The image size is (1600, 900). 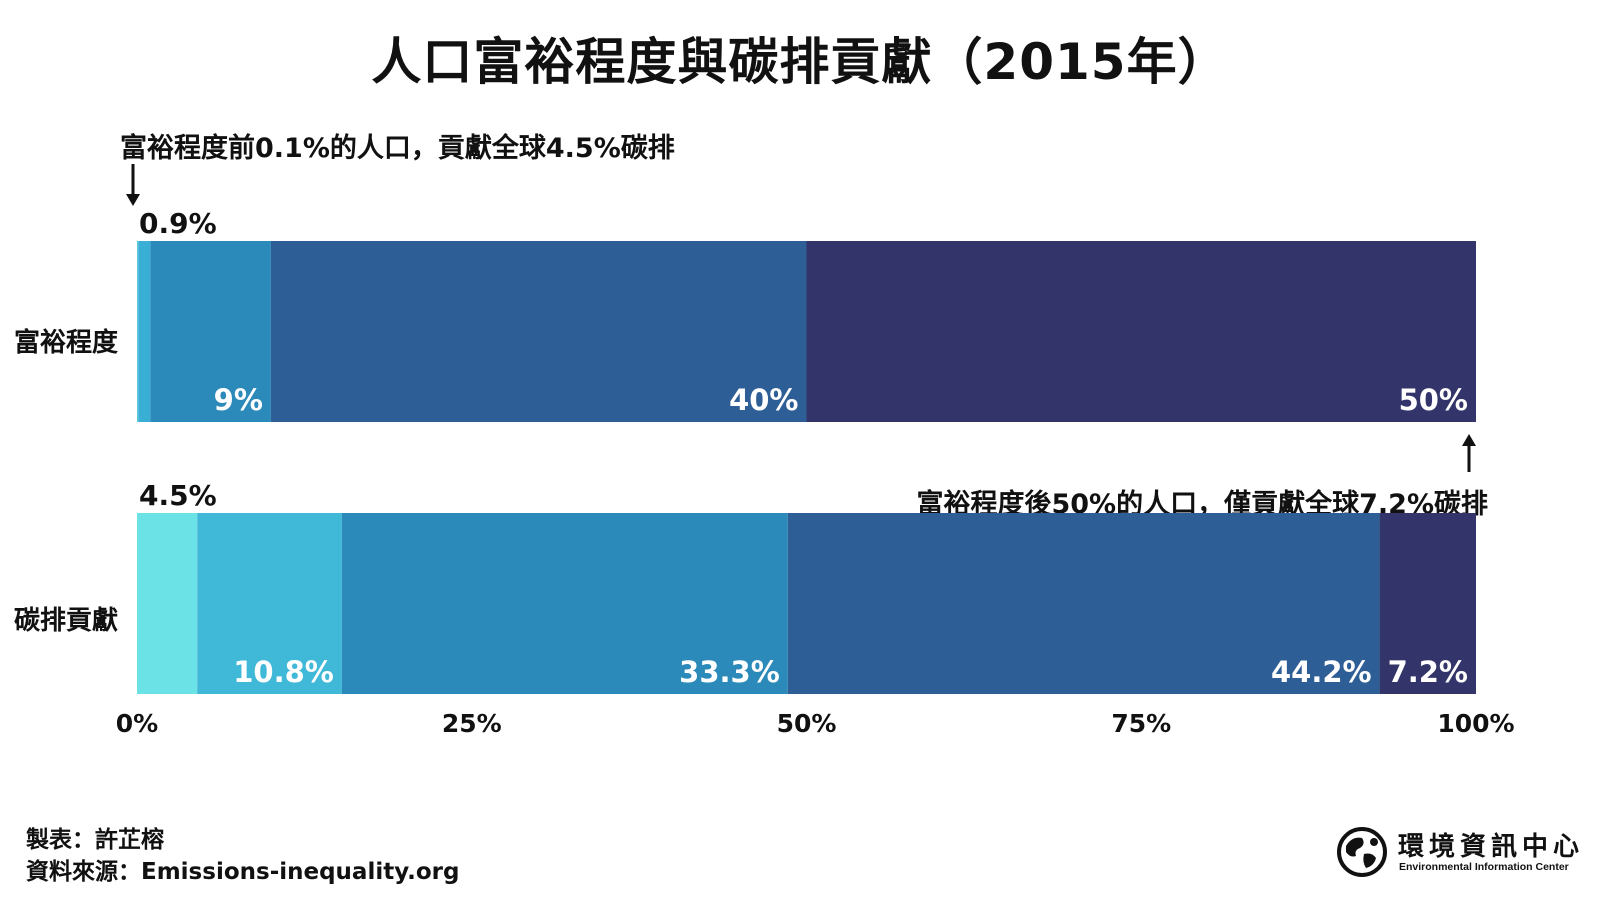 What do you see at coordinates (138, 331) in the screenshot?
I see `bar-segment-r0-s0` at bounding box center [138, 331].